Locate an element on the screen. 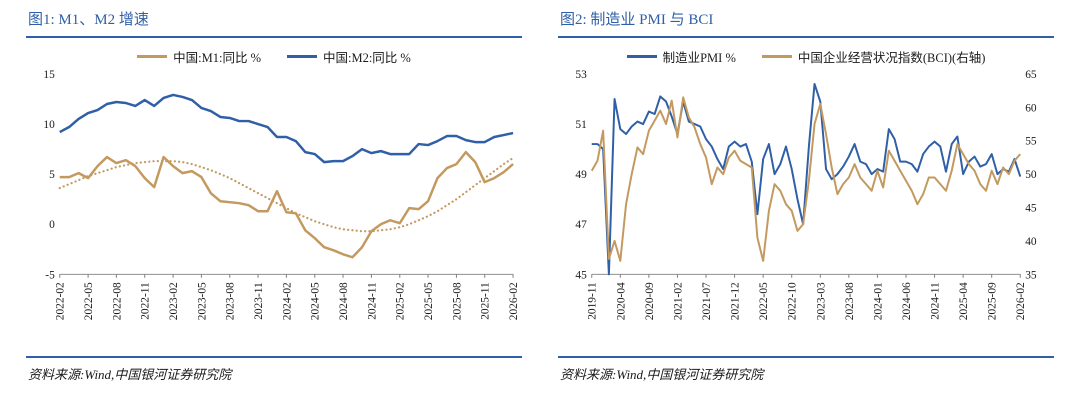  y-axis-right-label: 35 is located at coordinates (1031, 275).